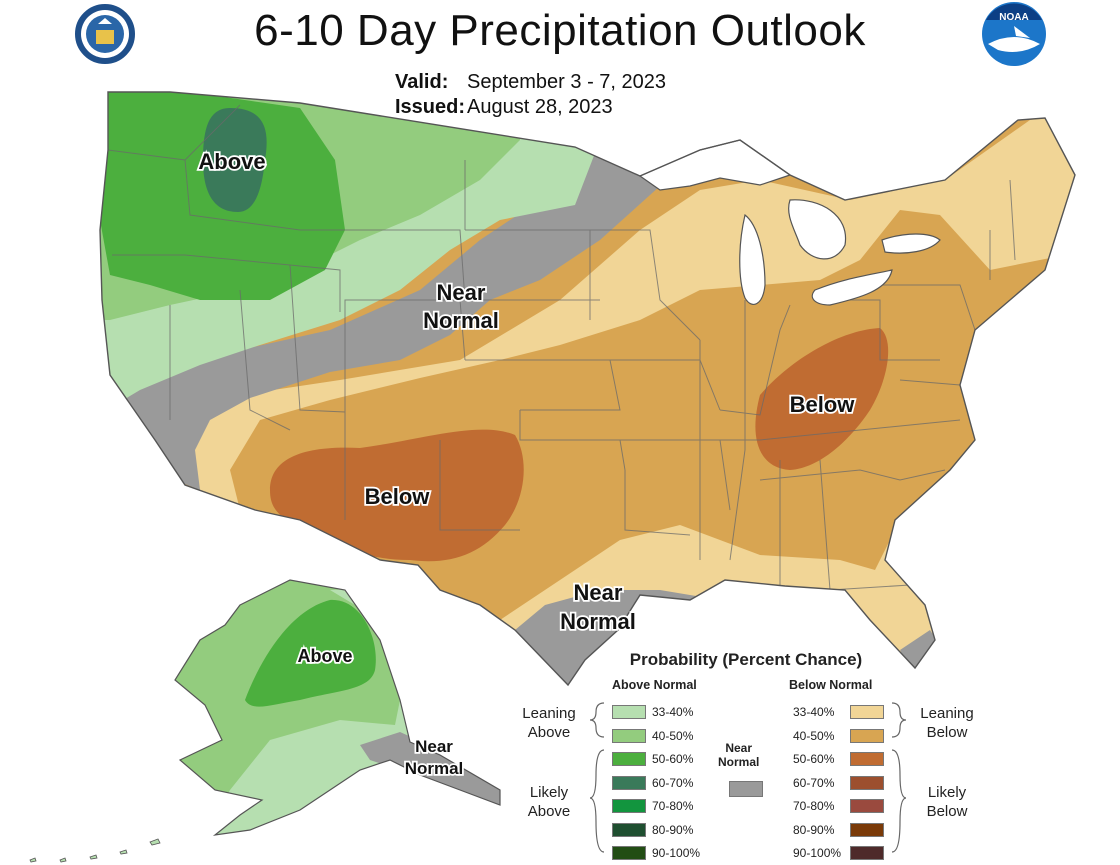  Describe the element at coordinates (434, 768) in the screenshot. I see `label-near-normal-alaska-2: Normal` at that location.